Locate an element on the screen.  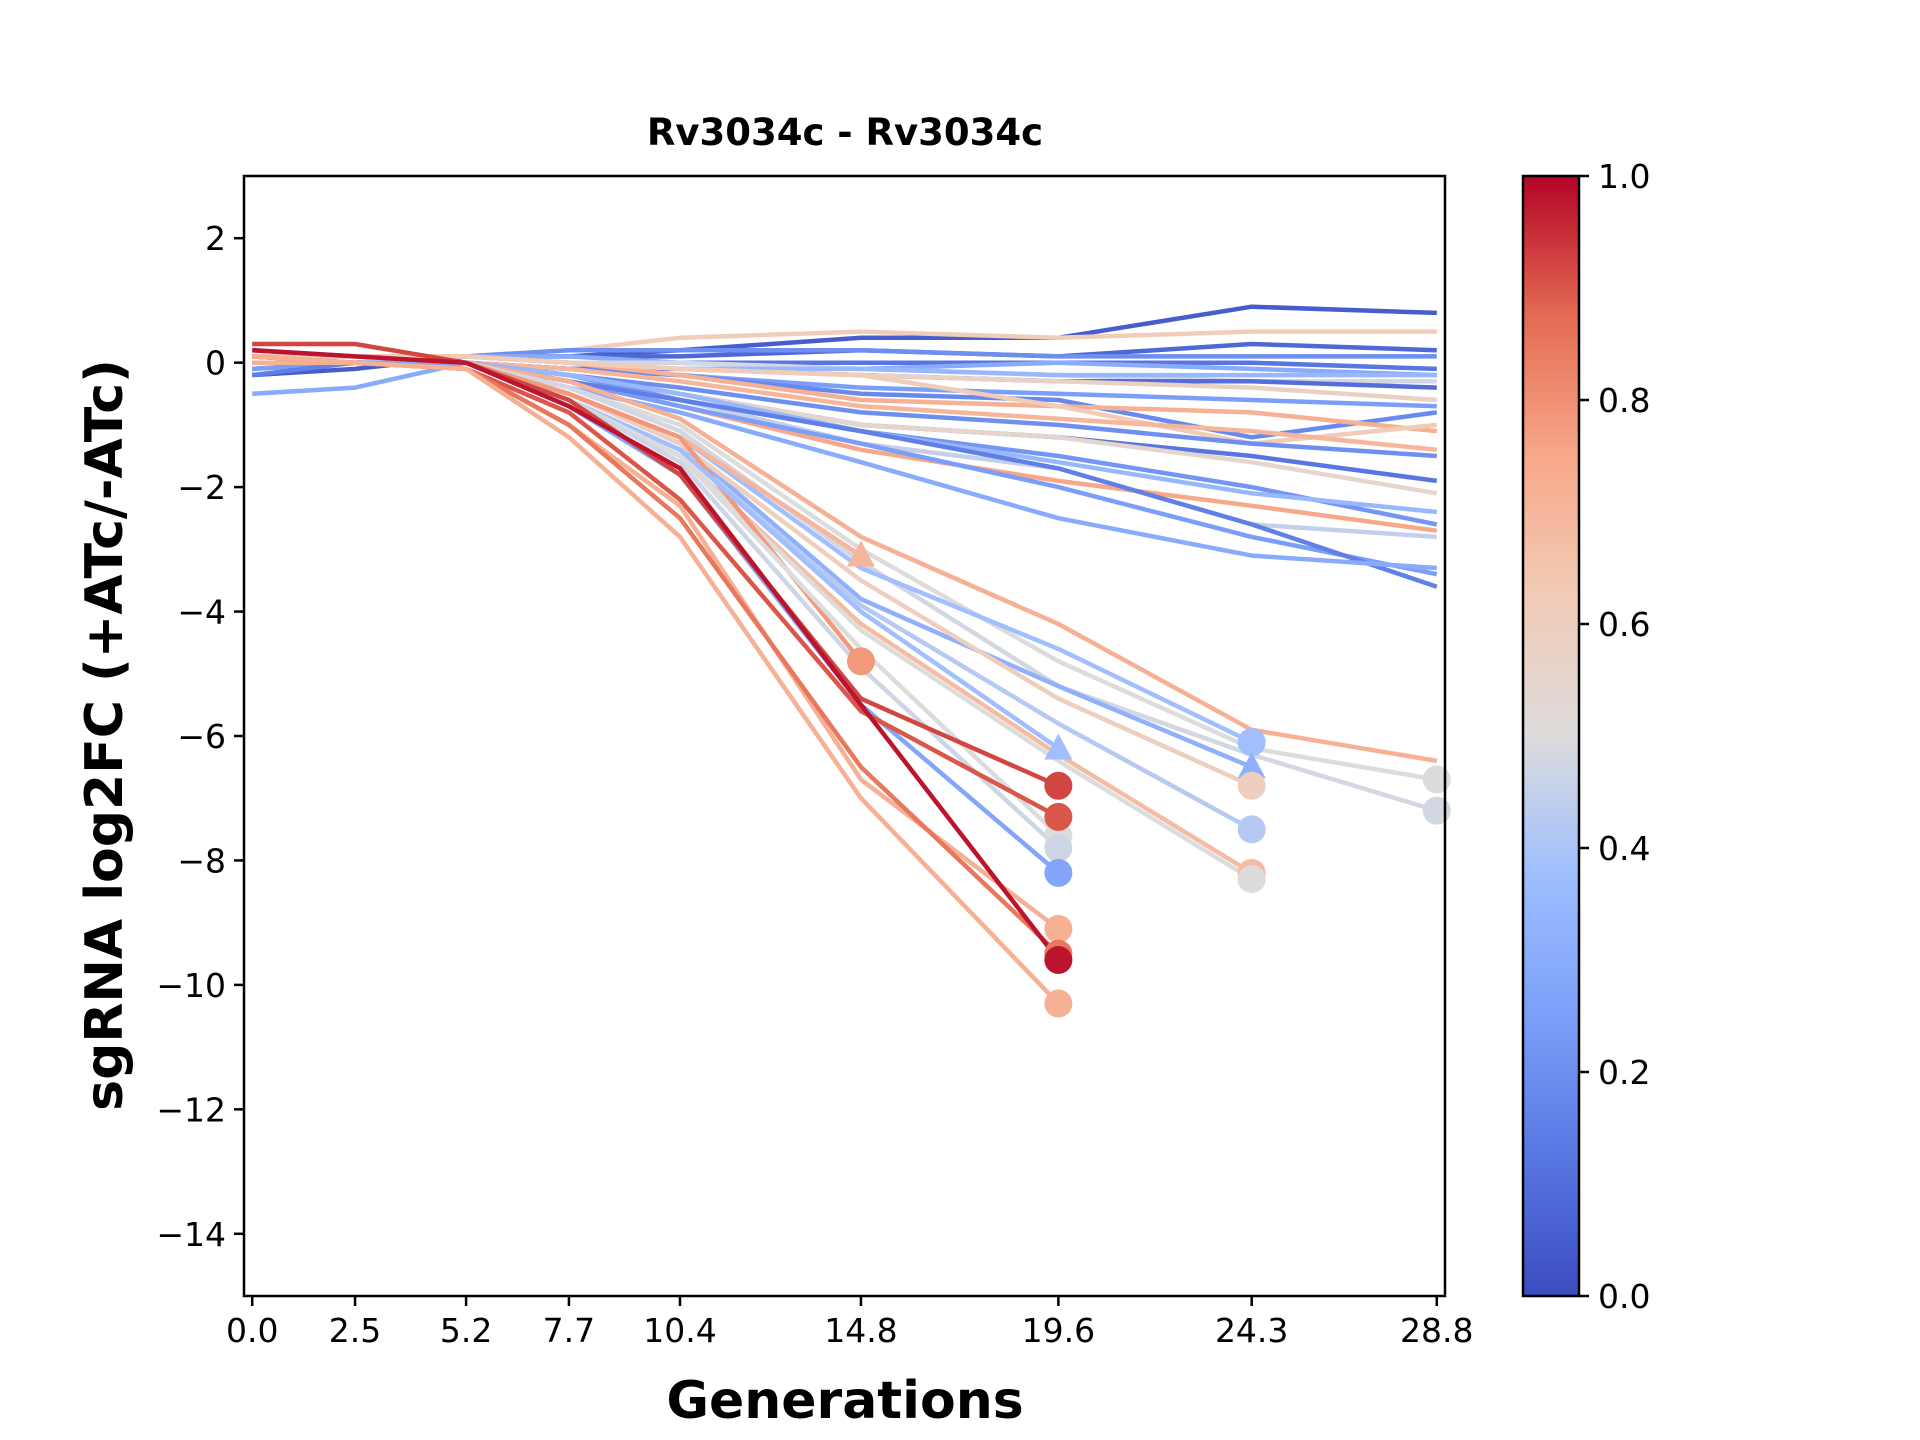
chart-title: Rv3034c - Rv3034c is located at coordinates (845, 132).